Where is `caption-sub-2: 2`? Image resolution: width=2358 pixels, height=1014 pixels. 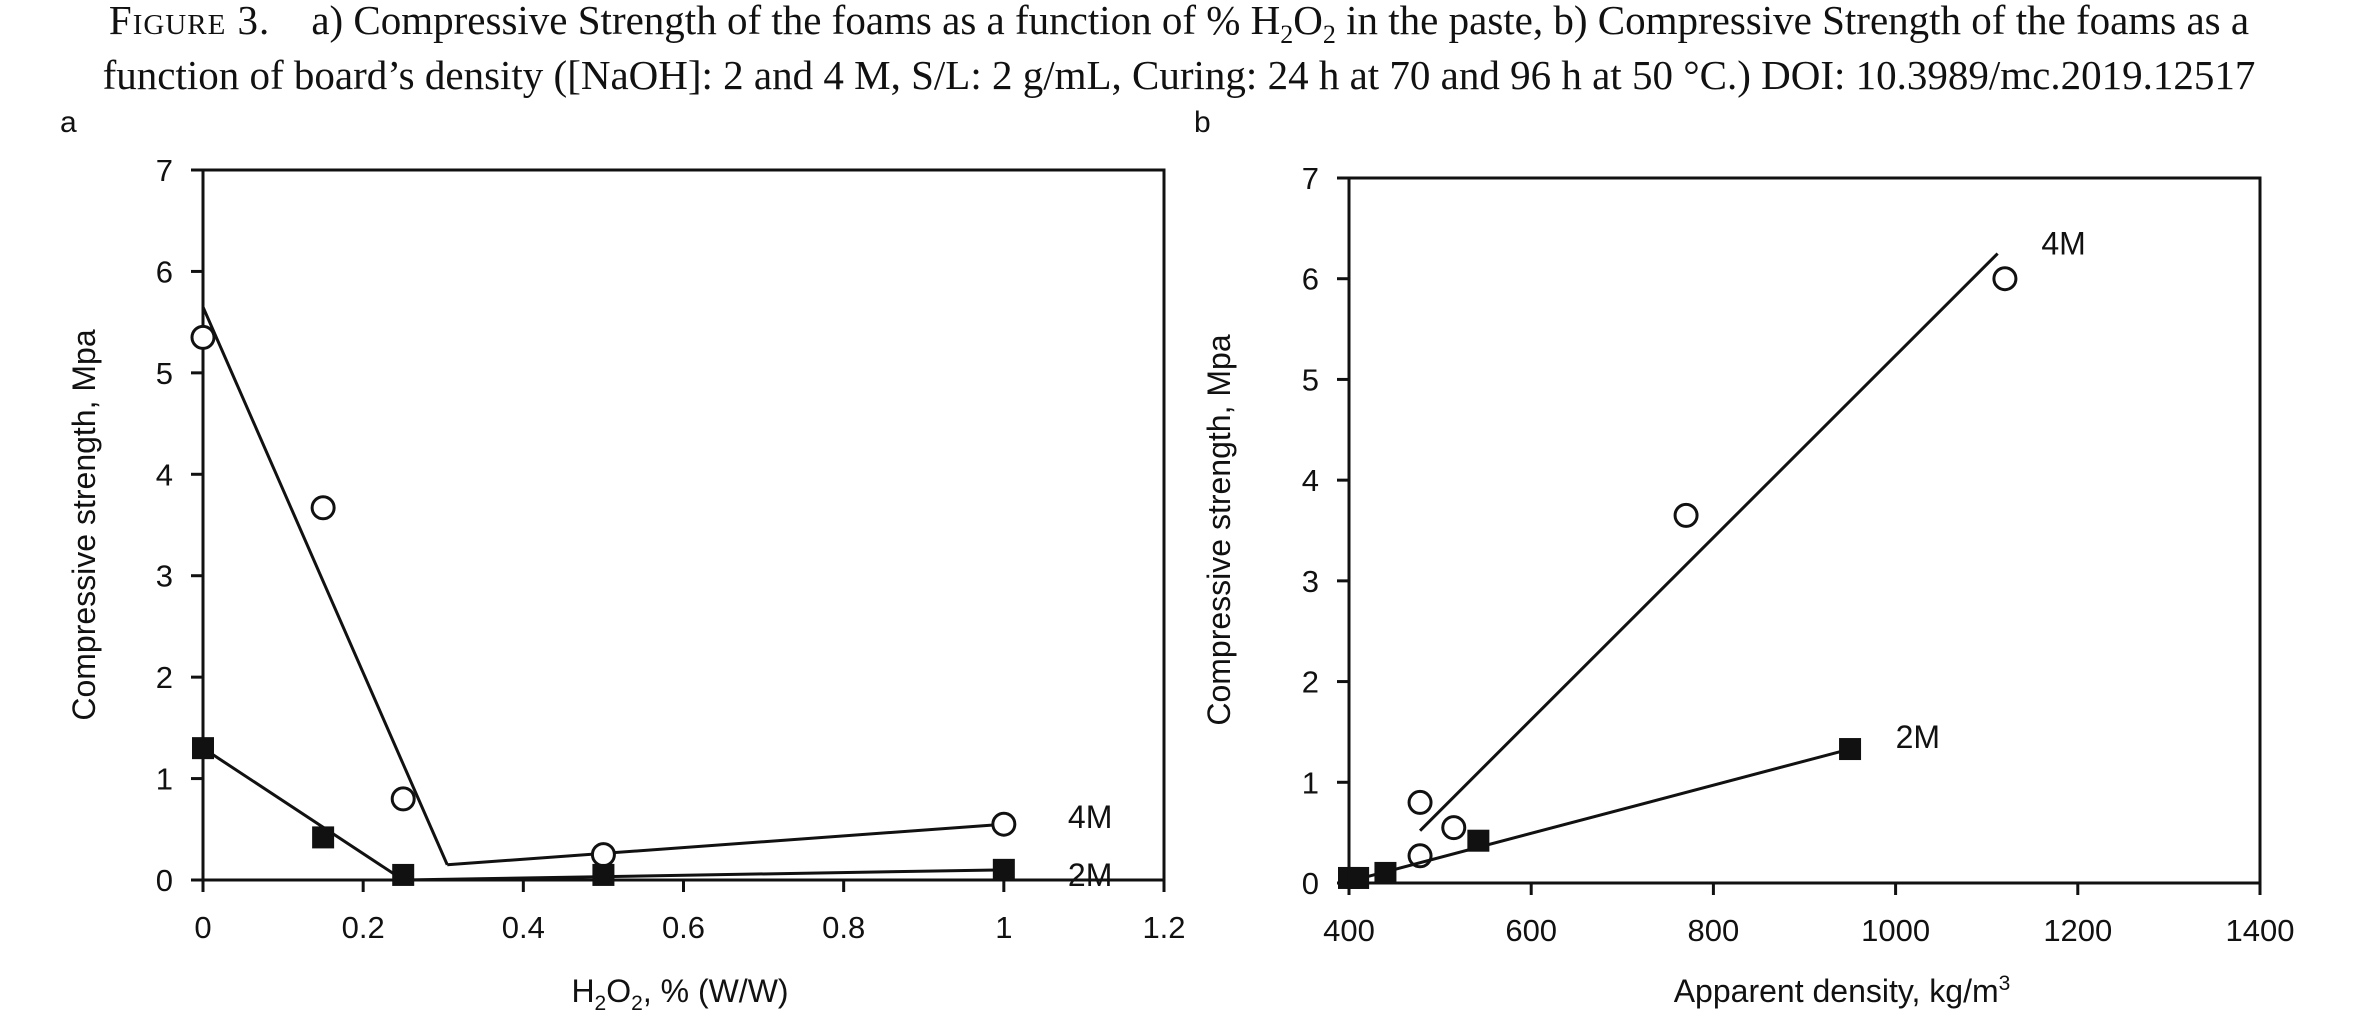
caption-sub-2: 2 is located at coordinates (1329, 35).